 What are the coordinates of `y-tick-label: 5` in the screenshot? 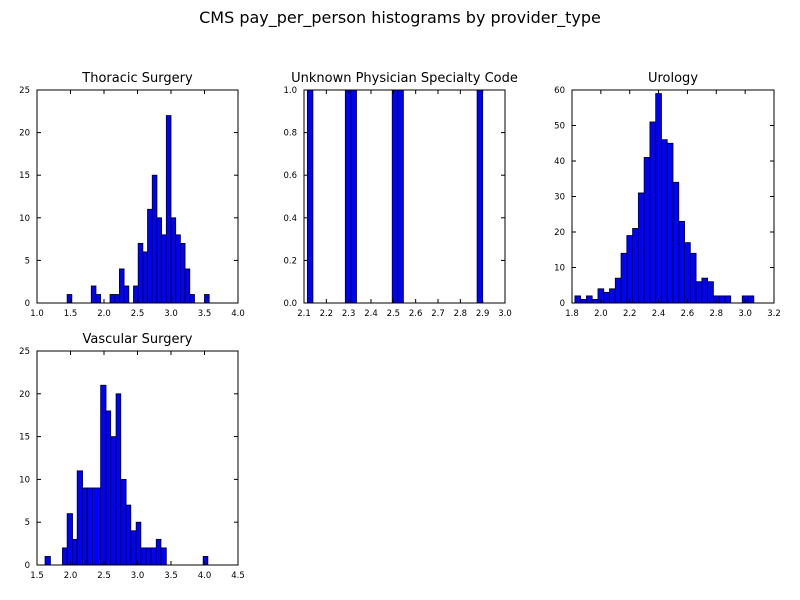 It's located at (27, 261).